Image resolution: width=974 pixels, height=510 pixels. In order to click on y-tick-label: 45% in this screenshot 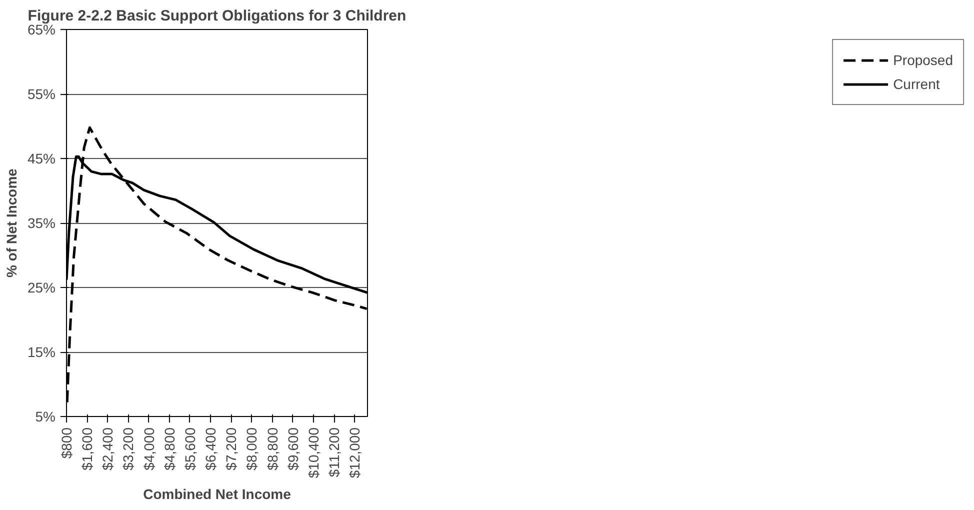, I will do `click(41, 158)`.